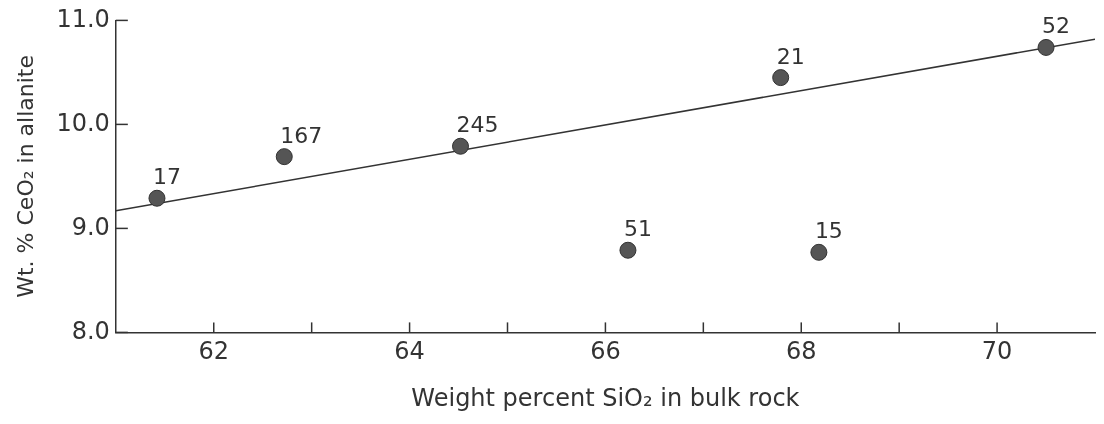  What do you see at coordinates (790, 56) in the screenshot?
I see `annotation: 21` at bounding box center [790, 56].